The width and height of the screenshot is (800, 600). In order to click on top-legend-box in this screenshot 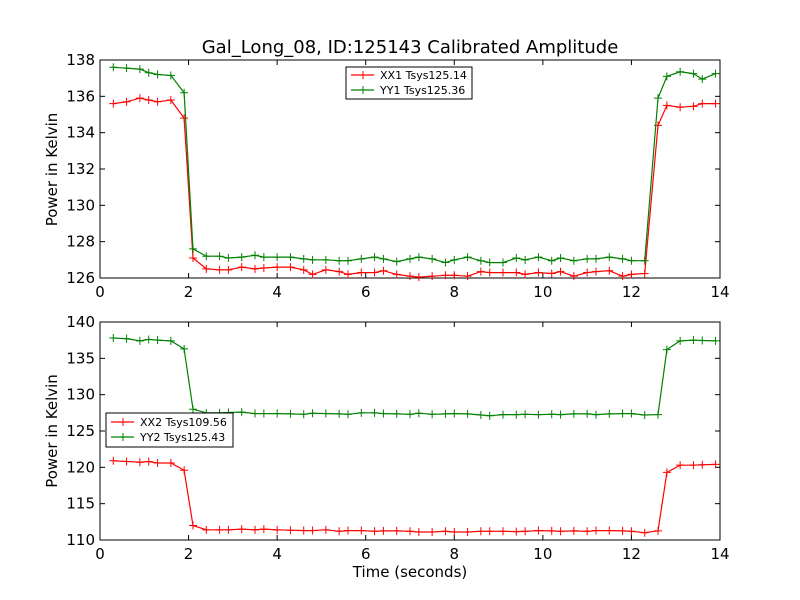, I will do `click(409, 83)`.